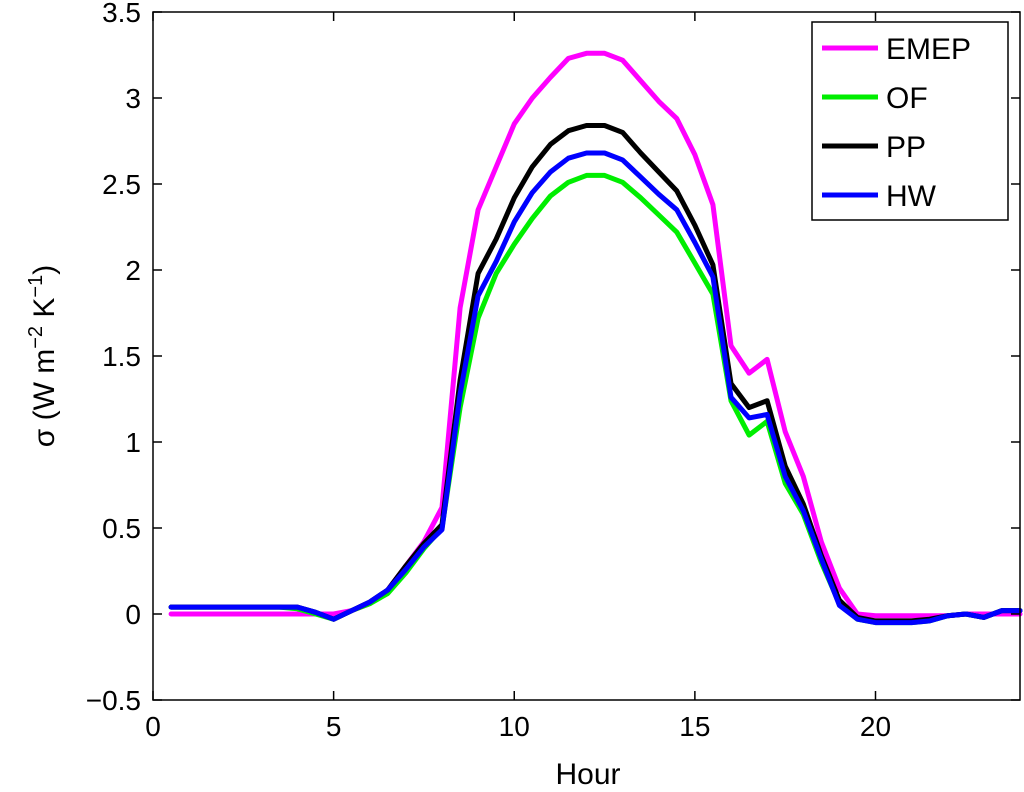 Image resolution: width=1024 pixels, height=792 pixels. Describe the element at coordinates (133, 270) in the screenshot. I see `y-tick-label: 2` at that location.